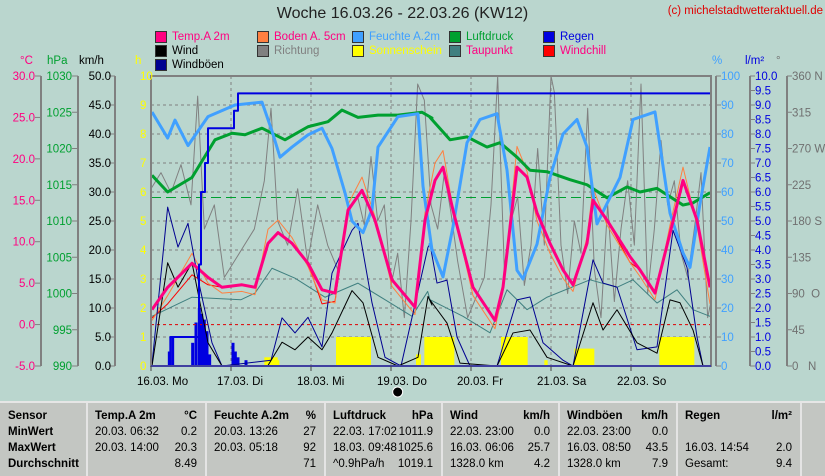  What do you see at coordinates (482, 432) in the screenshot?
I see `stat-min-time: 22.03. 23:00` at bounding box center [482, 432].